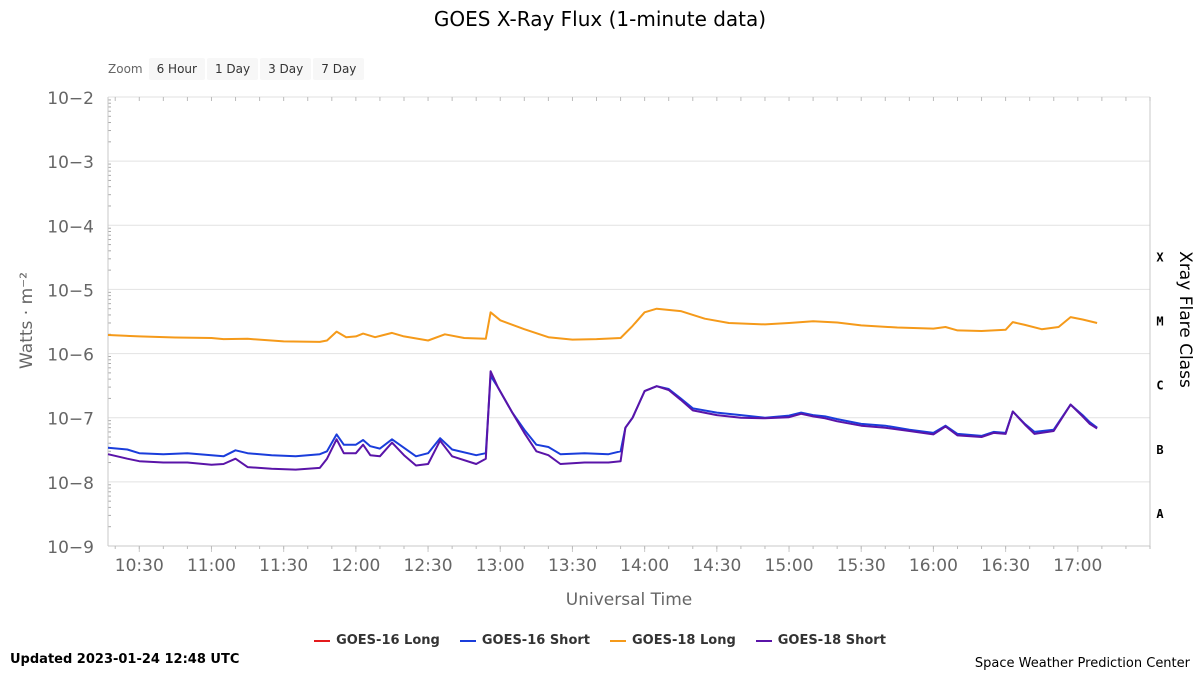 This screenshot has height=675, width=1200. I want to click on series-line-goes-18-short, so click(602, 420).